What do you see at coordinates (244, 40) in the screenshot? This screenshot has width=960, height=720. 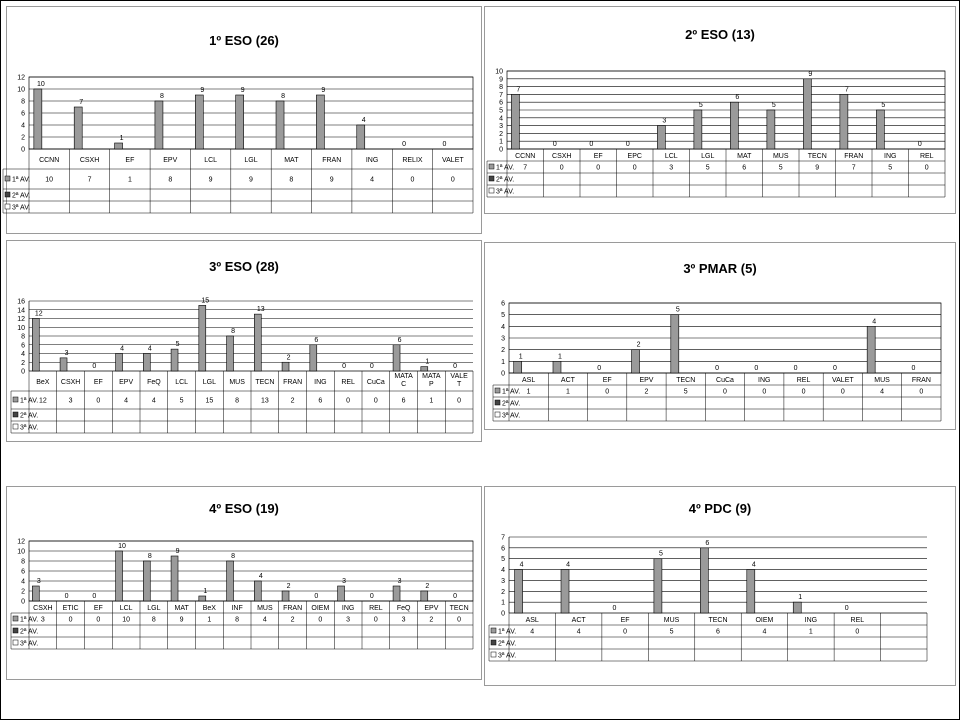 I see `chart-title: 1º ESO (26)` at bounding box center [244, 40].